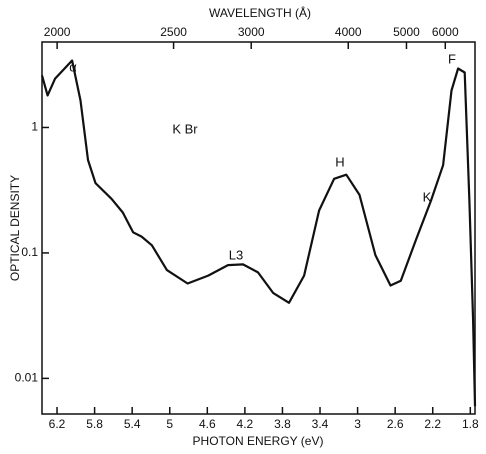 This screenshot has width=486, height=454. I want to click on x2-tick-label: 4000, so click(348, 32).